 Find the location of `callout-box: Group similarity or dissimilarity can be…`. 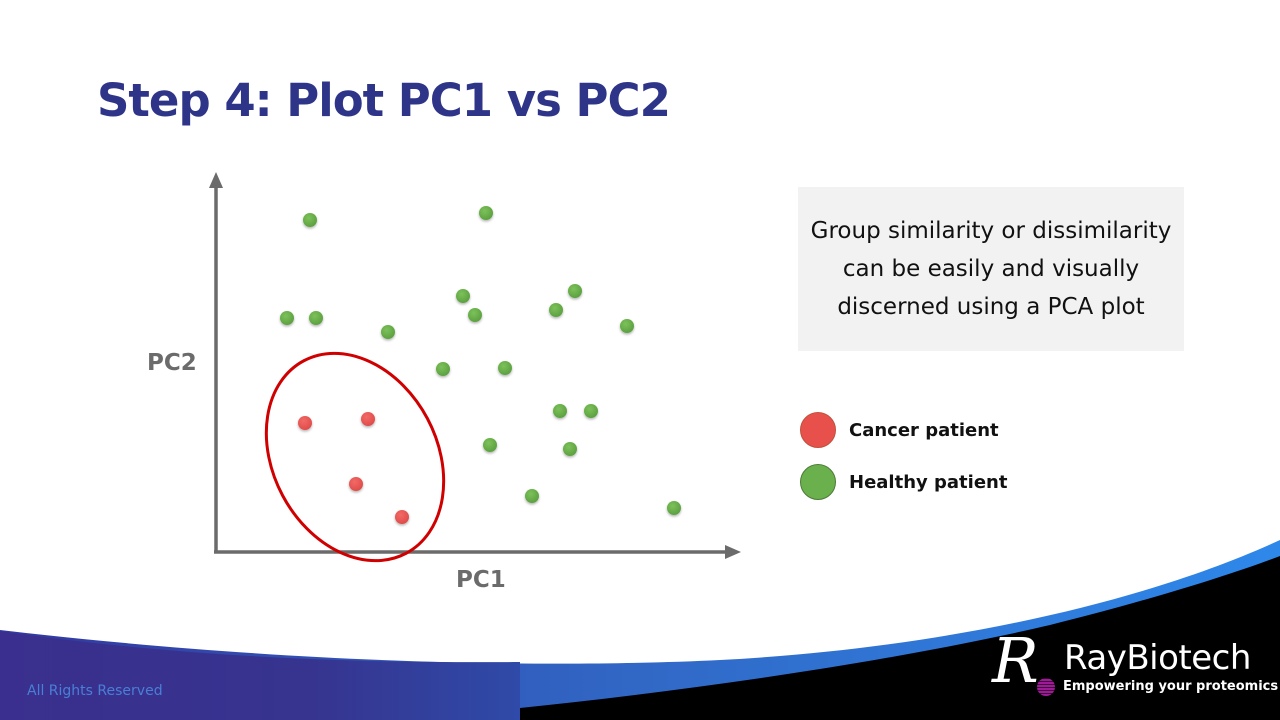

callout-box: Group similarity or dissimilarity can be… is located at coordinates (991, 269).